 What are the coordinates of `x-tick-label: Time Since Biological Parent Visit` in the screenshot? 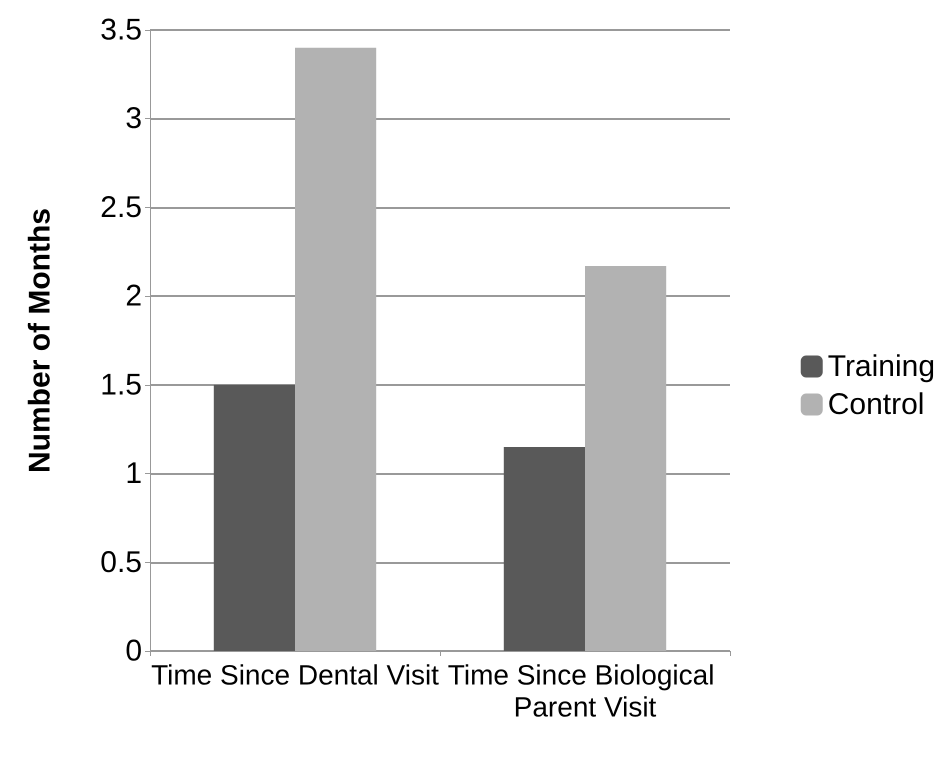 It's located at (585, 691).